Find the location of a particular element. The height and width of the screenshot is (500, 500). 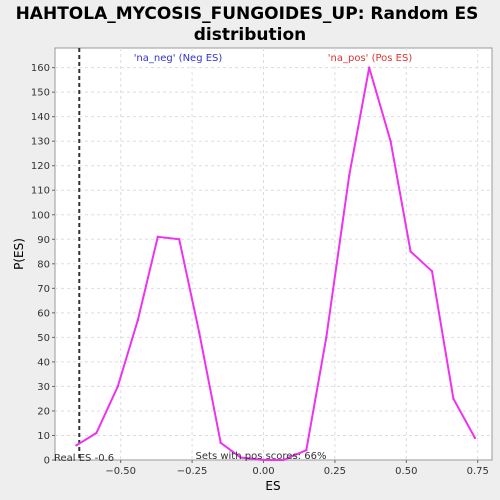

y-axis: 0 10 20 30 40 50 60 70 80 90 100 110 120 130 140 150 160 is located at coordinates (43, 265).